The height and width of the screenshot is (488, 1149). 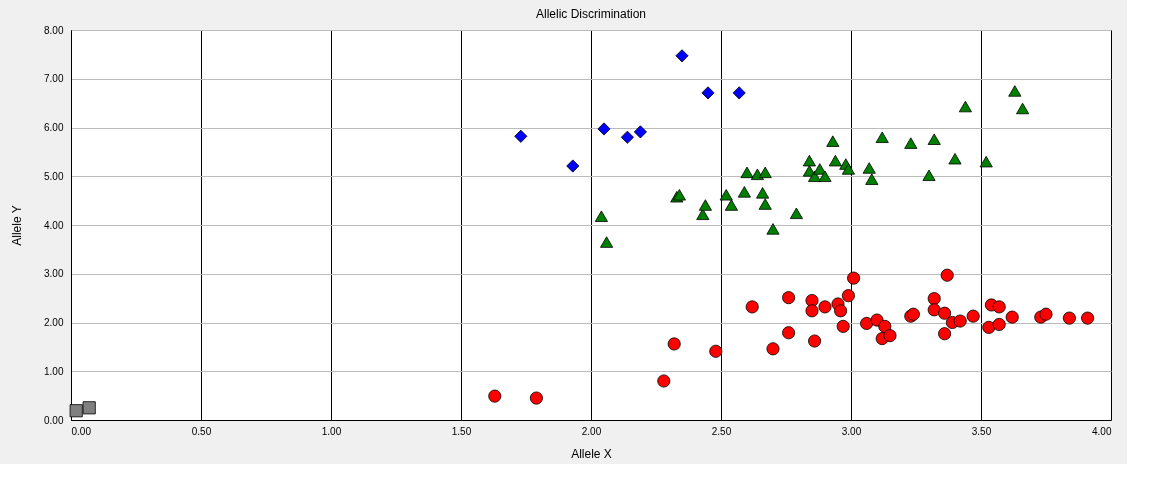 I want to click on x-tick-label: 0.00, so click(x=81, y=431).